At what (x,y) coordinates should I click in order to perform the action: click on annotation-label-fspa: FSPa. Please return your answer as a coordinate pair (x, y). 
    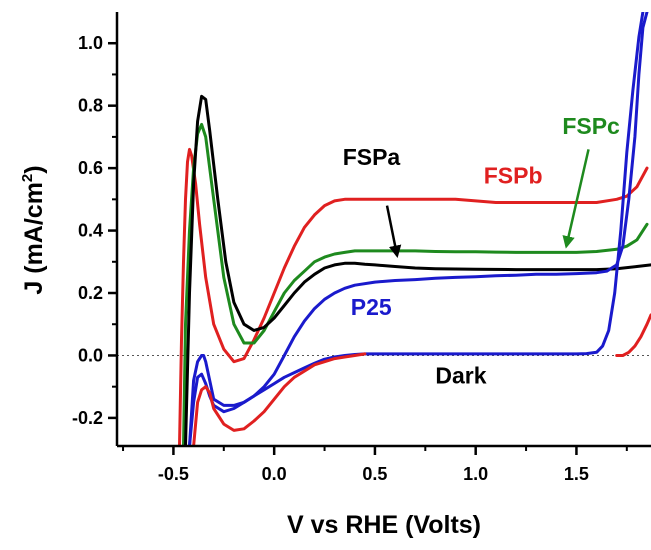
    Looking at the image, I should click on (372, 157).